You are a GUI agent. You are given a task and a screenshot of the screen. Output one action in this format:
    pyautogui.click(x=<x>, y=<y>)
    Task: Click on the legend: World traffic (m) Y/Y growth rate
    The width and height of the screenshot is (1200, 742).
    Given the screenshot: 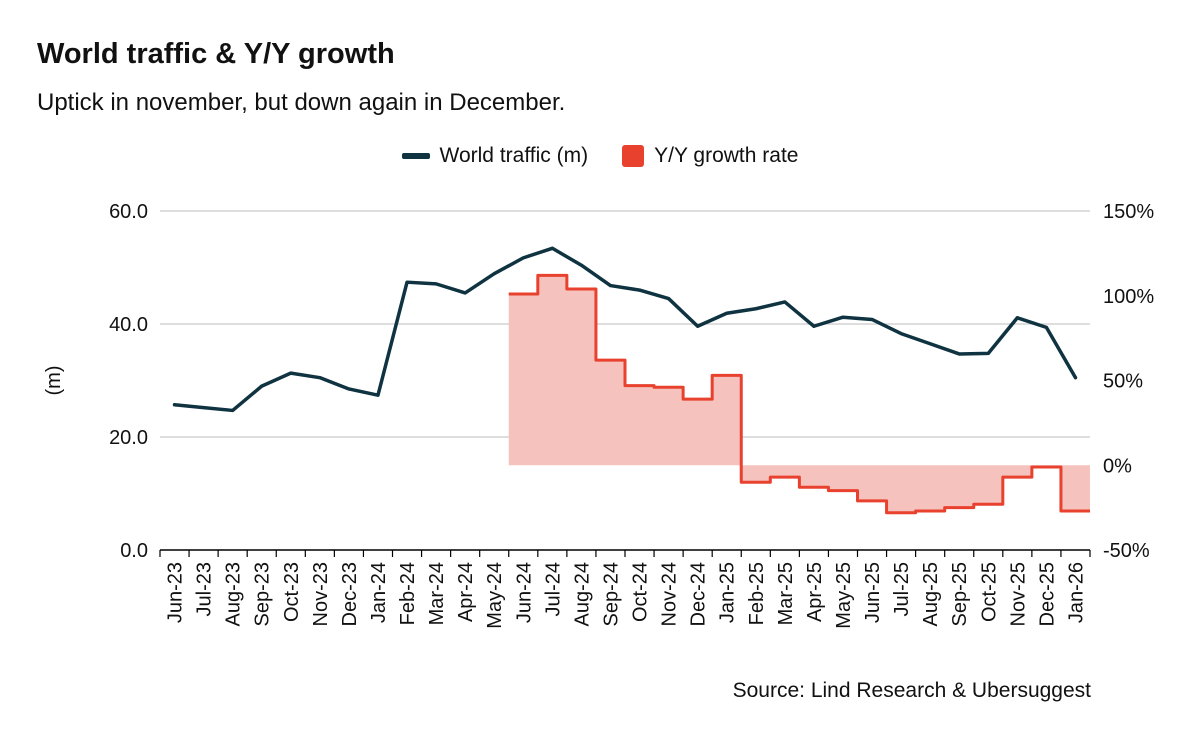 What is the action you would take?
    pyautogui.click(x=600, y=156)
    